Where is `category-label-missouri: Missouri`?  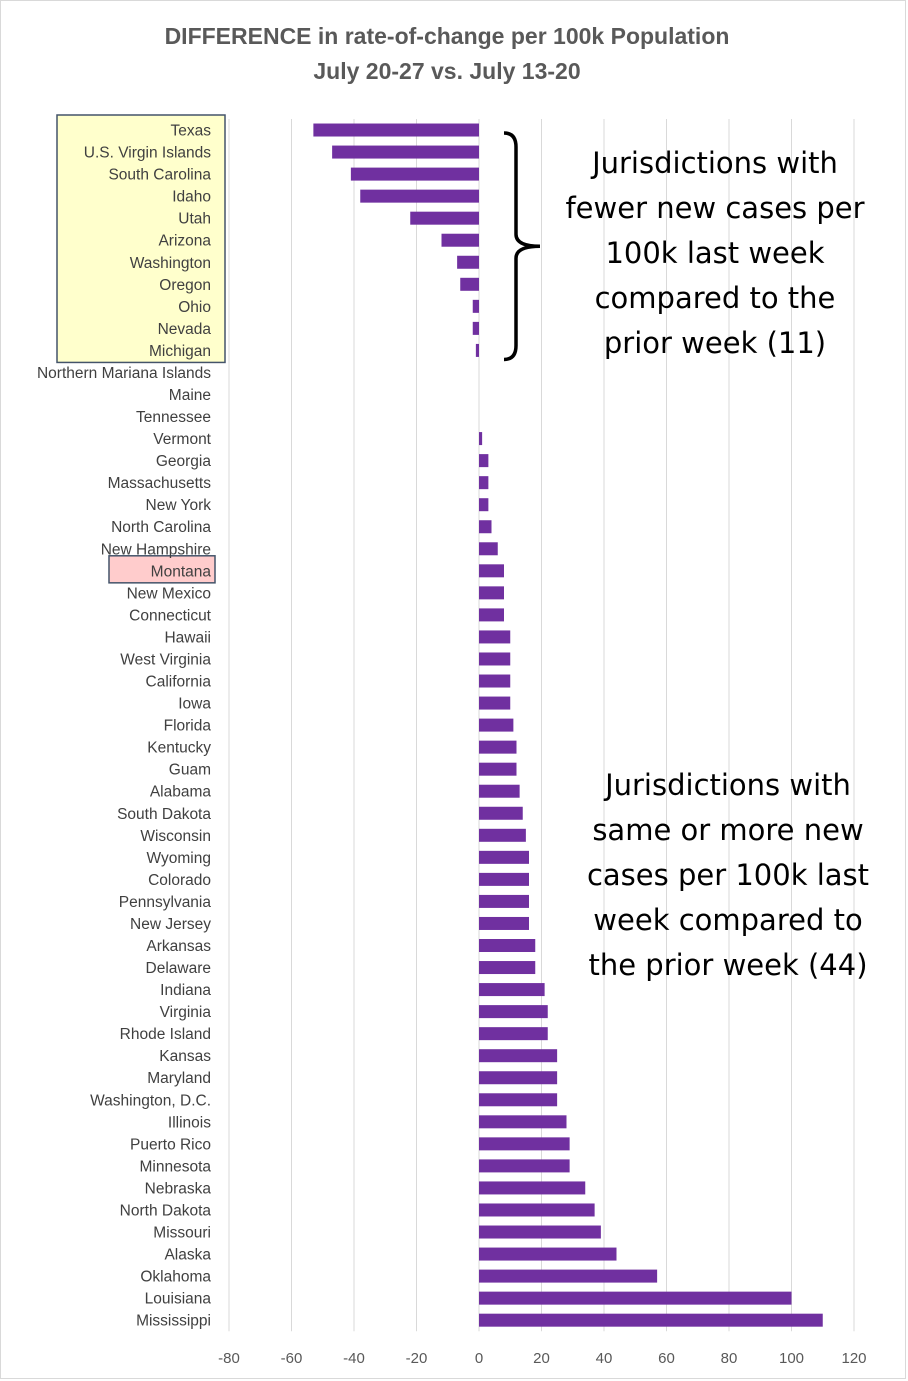 category-label-missouri: Missouri is located at coordinates (182, 1233).